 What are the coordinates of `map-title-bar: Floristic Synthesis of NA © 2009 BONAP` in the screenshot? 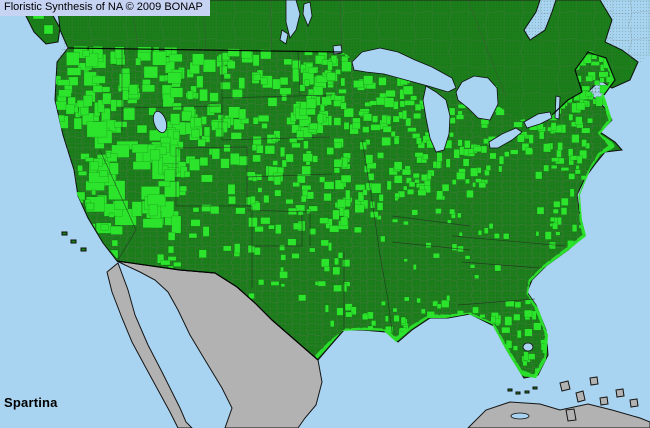 It's located at (105, 8).